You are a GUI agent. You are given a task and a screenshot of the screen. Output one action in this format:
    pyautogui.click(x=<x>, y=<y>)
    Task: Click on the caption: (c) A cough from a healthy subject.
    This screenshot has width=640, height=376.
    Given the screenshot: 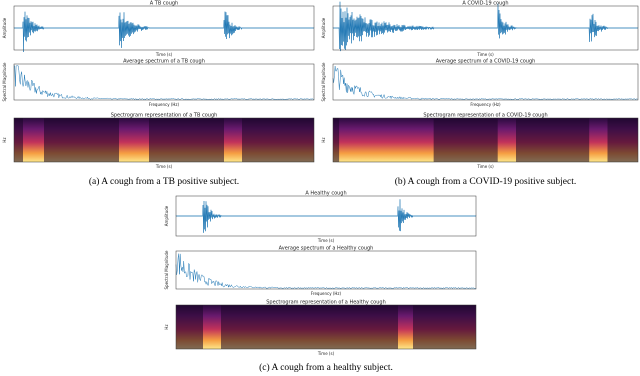 What is the action you would take?
    pyautogui.click(x=326, y=367)
    